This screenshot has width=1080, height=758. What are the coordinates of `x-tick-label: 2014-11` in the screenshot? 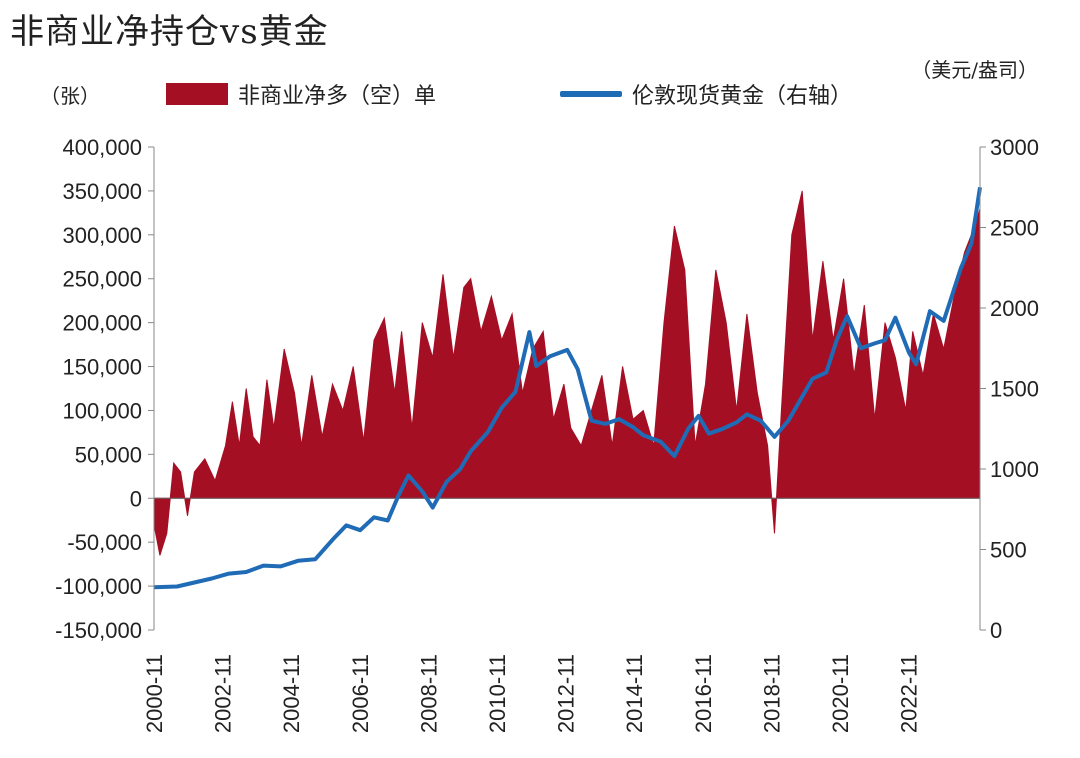 It's located at (634, 693).